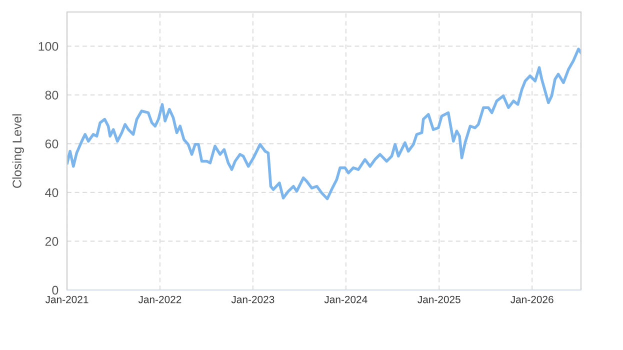  What do you see at coordinates (532, 300) in the screenshot?
I see `x-tick-label: Jan-2026` at bounding box center [532, 300].